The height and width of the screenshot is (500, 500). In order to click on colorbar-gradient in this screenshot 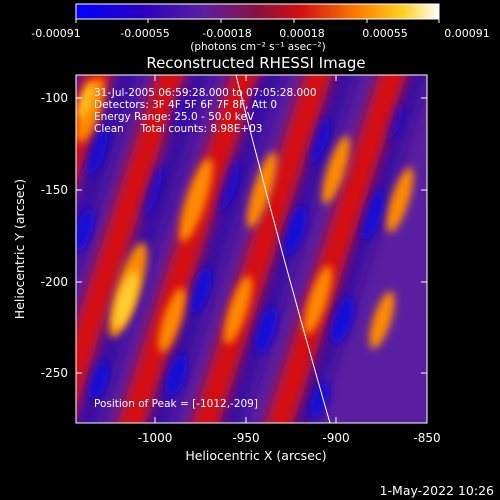, I will do `click(257, 11)`.